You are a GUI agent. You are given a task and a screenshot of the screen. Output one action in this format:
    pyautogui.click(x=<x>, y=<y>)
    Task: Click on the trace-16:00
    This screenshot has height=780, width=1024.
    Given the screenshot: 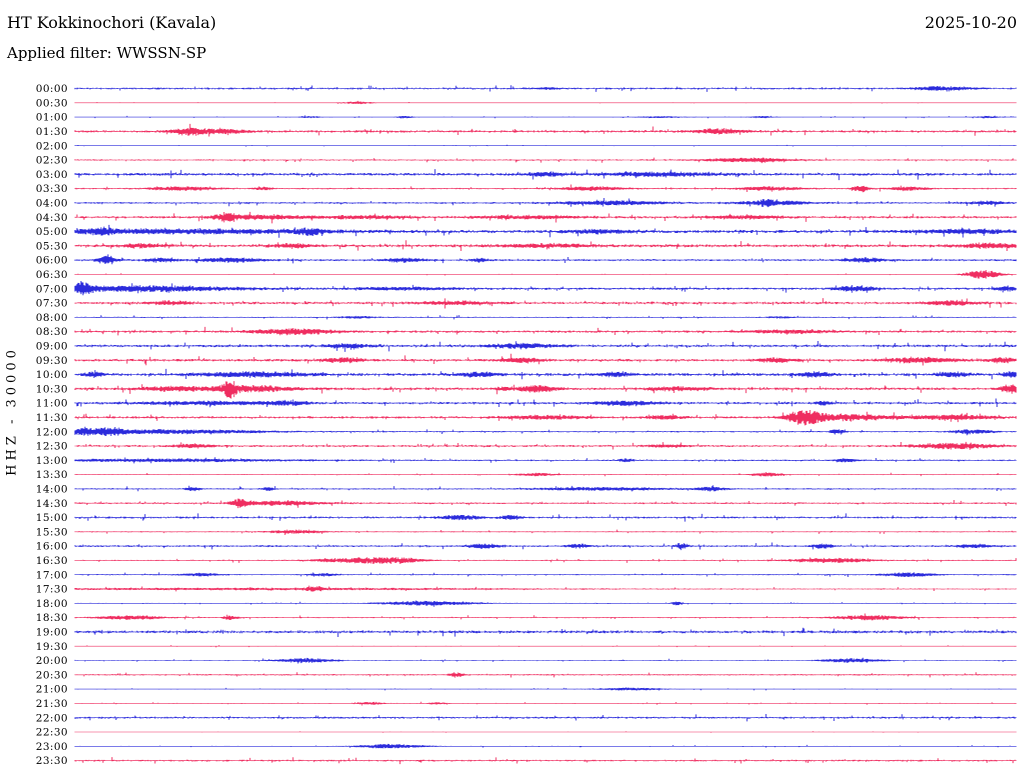 What is the action you would take?
    pyautogui.click(x=545, y=546)
    